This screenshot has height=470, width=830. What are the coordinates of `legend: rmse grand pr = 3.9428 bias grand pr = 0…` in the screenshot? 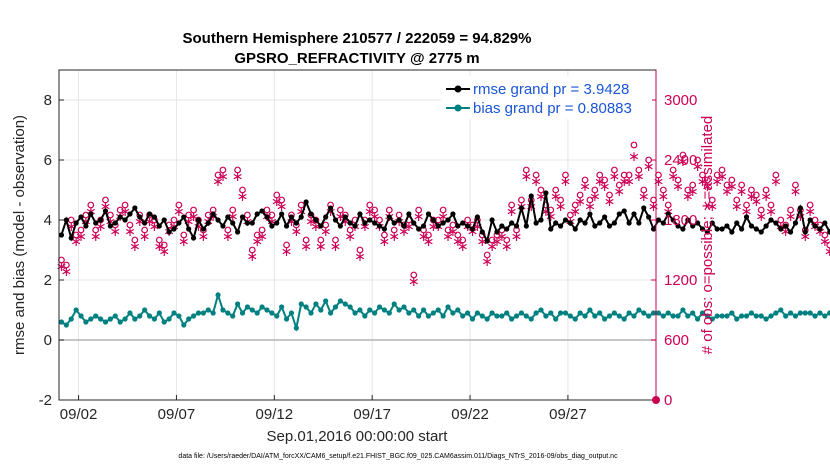 It's located at (546, 97).